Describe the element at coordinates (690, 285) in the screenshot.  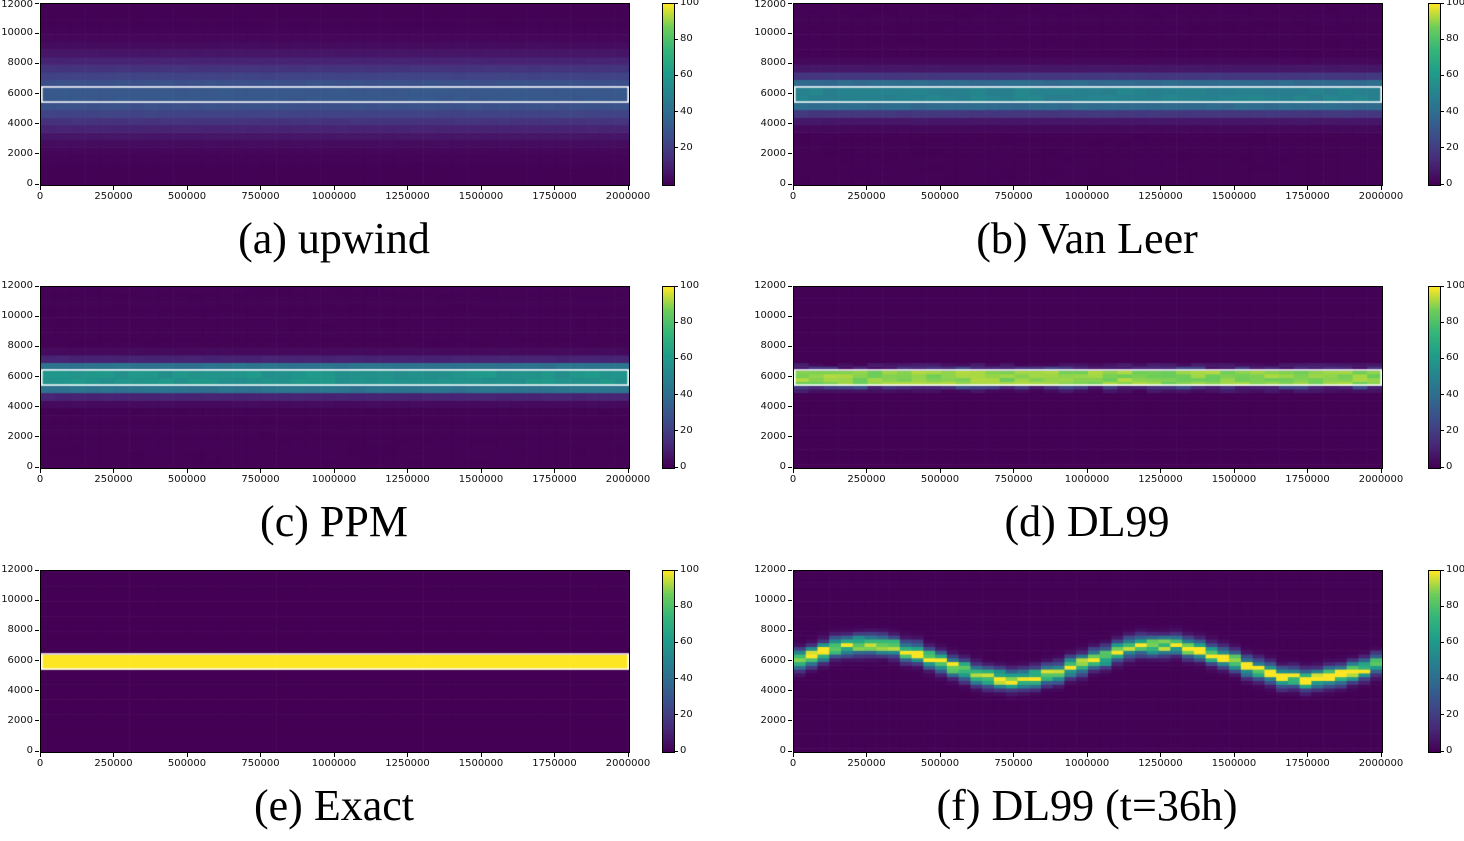
I see `colorbar-tick-label: 100` at that location.